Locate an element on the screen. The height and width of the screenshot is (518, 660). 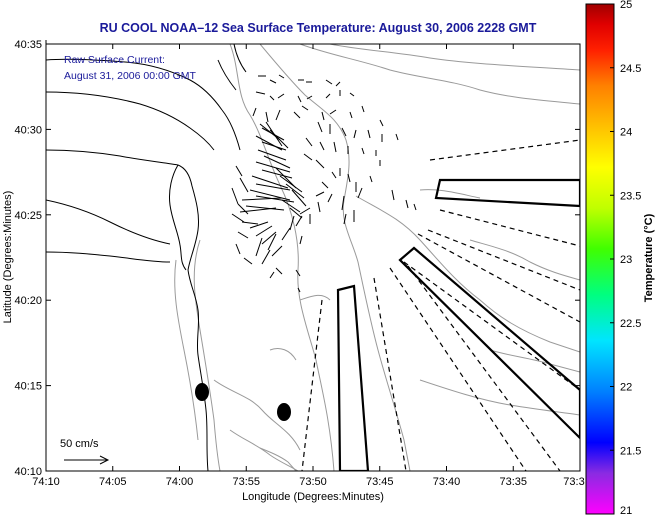
y-tick-label: 40:15 is located at coordinates (28, 387).